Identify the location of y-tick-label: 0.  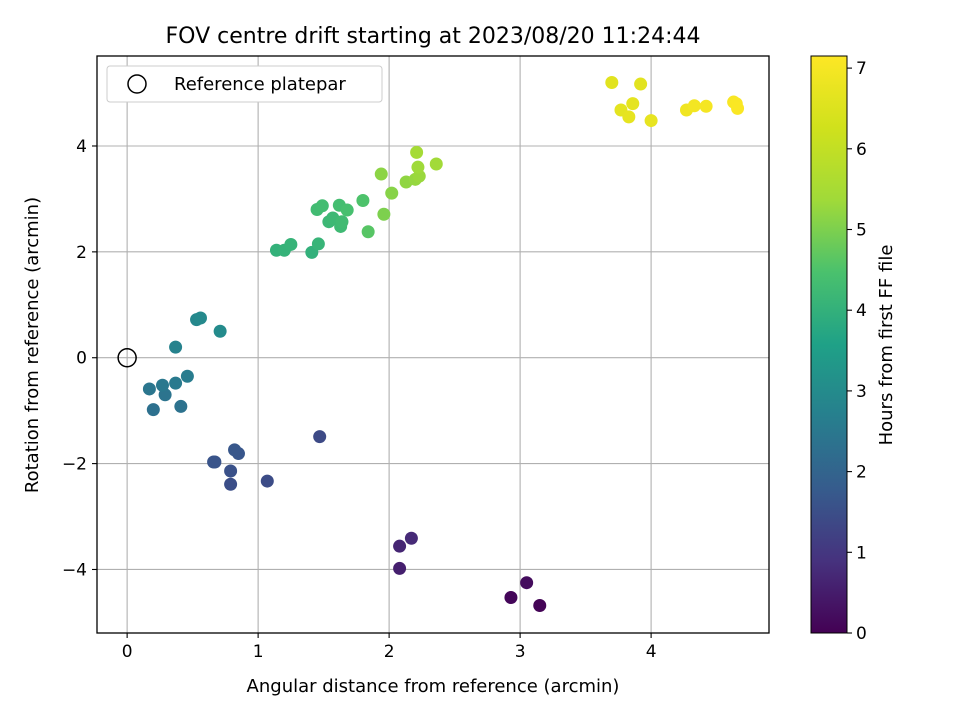
(81, 359).